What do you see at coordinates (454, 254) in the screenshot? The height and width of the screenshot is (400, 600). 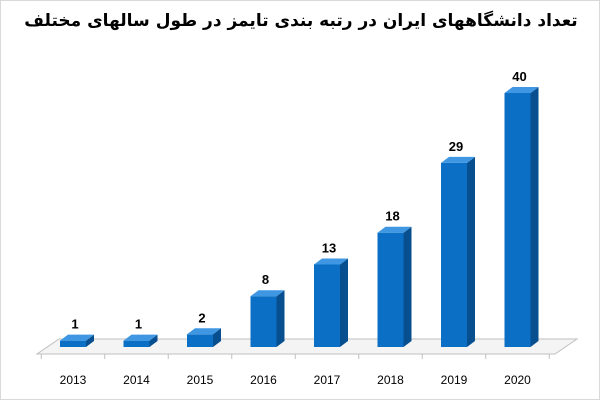 I see `bar-2019` at bounding box center [454, 254].